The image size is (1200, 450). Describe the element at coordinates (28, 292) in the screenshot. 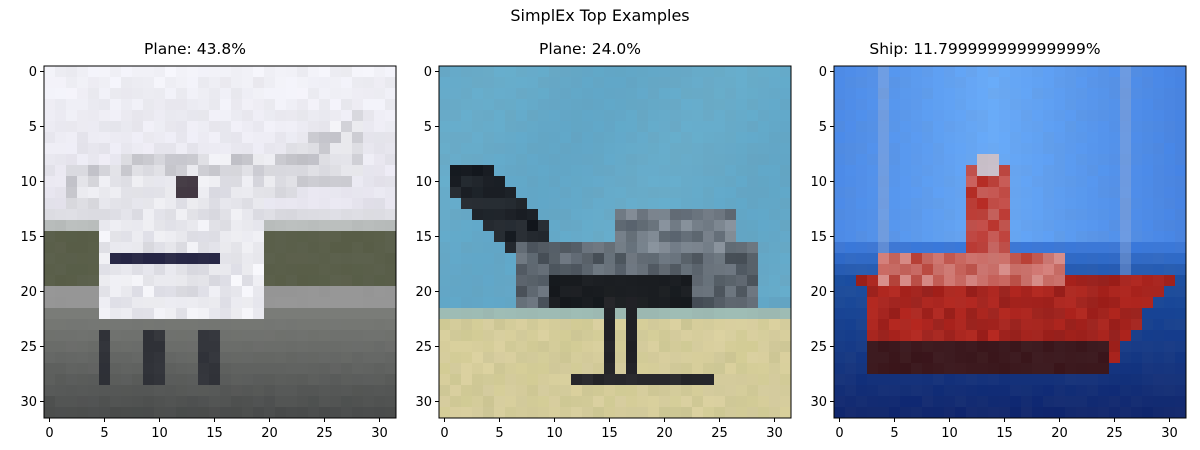

I see `y-tick-label: 20` at that location.